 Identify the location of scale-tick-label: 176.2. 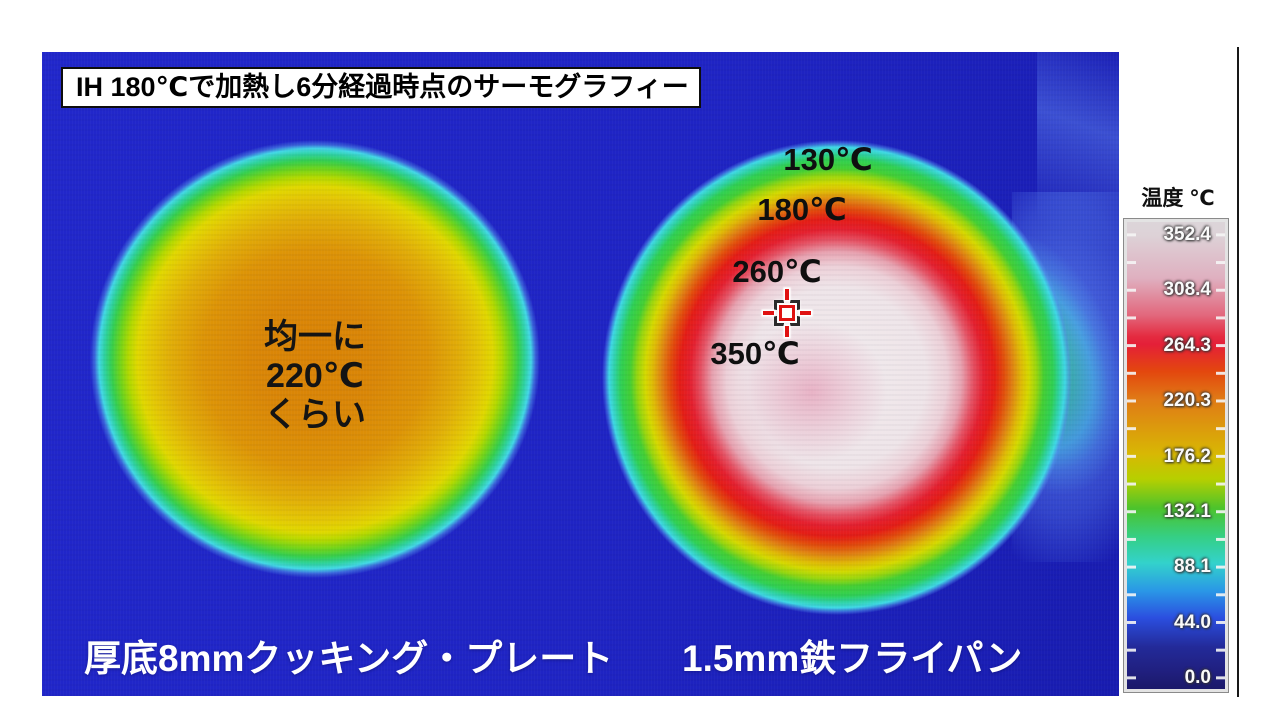
(1187, 456).